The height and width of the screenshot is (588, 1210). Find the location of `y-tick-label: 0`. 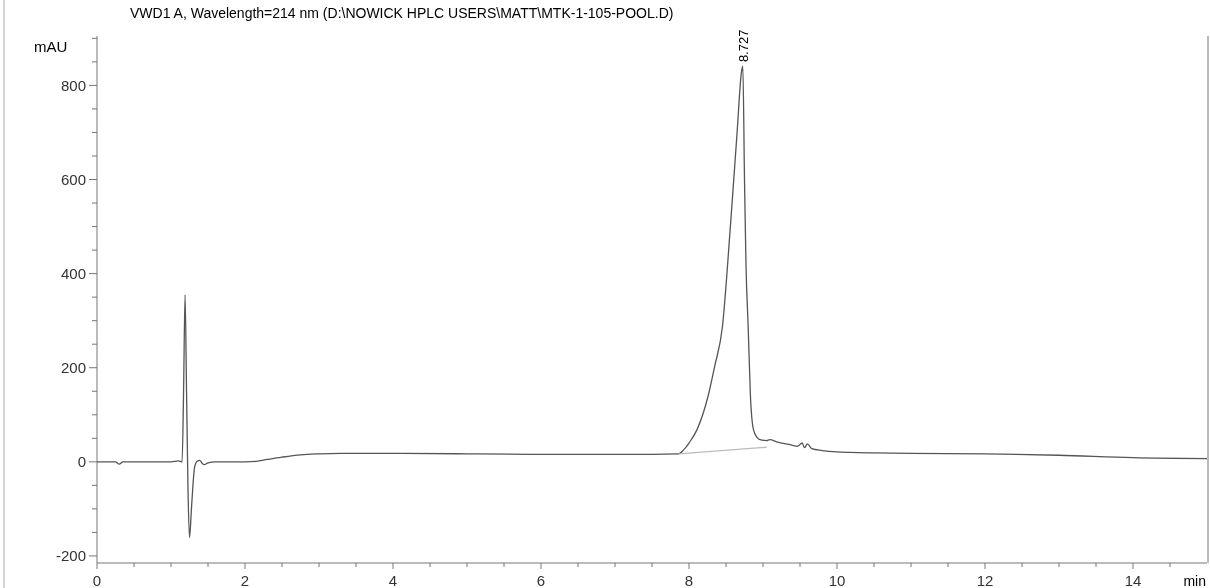

y-tick-label: 0 is located at coordinates (81, 462).